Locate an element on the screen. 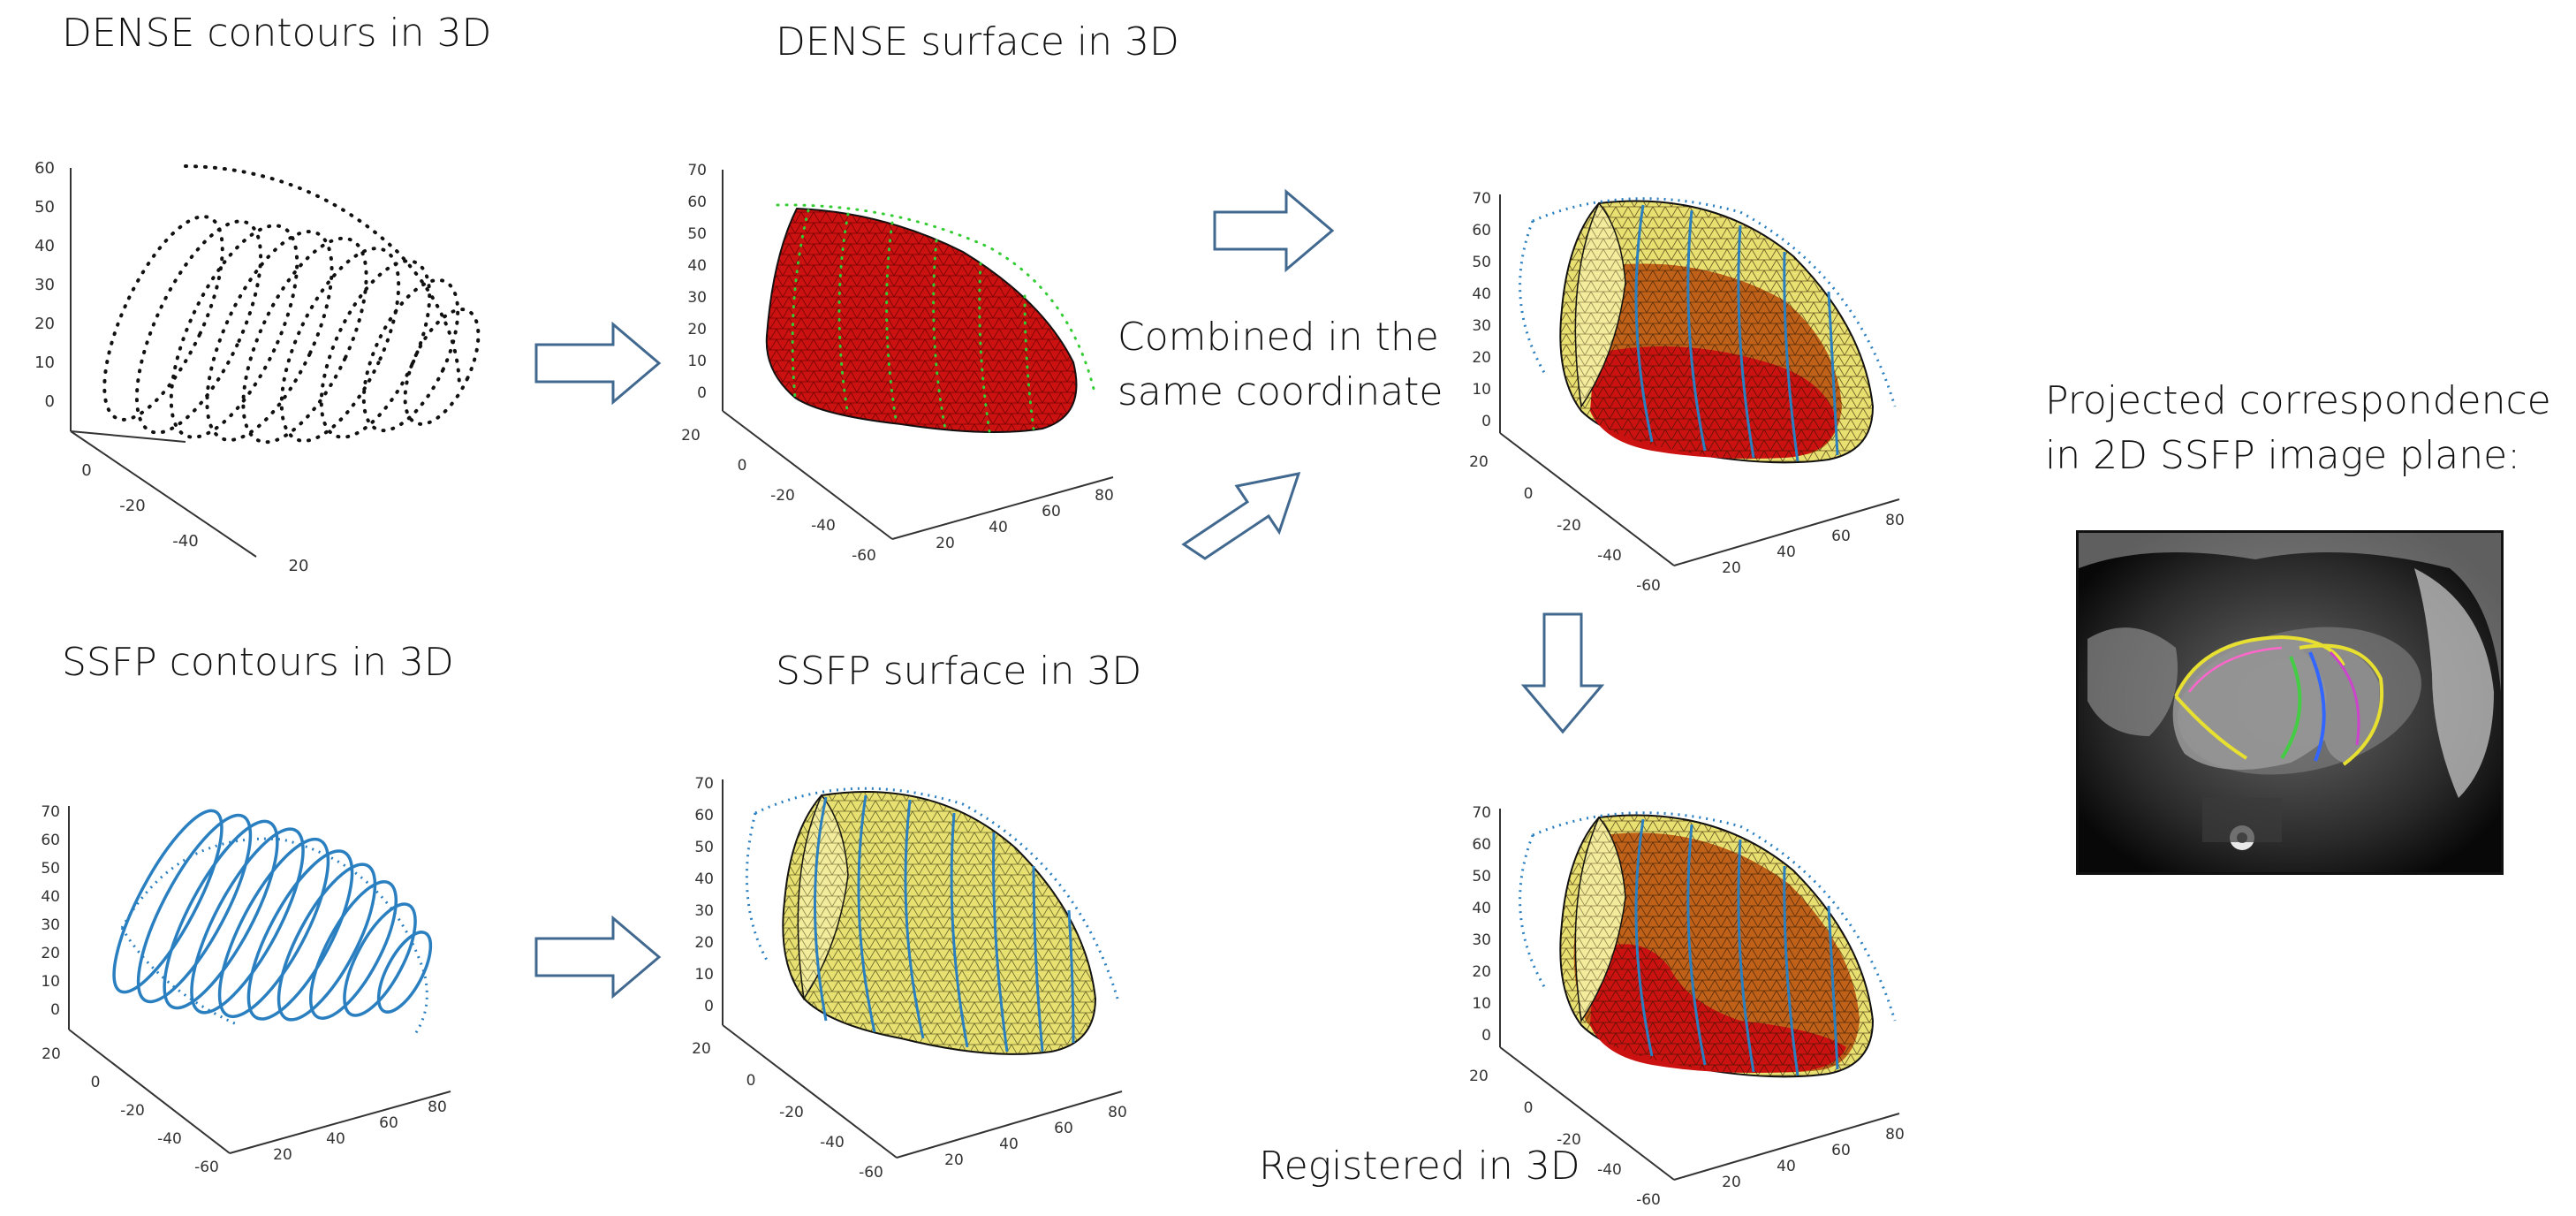 Image resolution: width=2576 pixels, height=1216 pixels. caption-combined-line1: Combined in the is located at coordinates (1279, 337).